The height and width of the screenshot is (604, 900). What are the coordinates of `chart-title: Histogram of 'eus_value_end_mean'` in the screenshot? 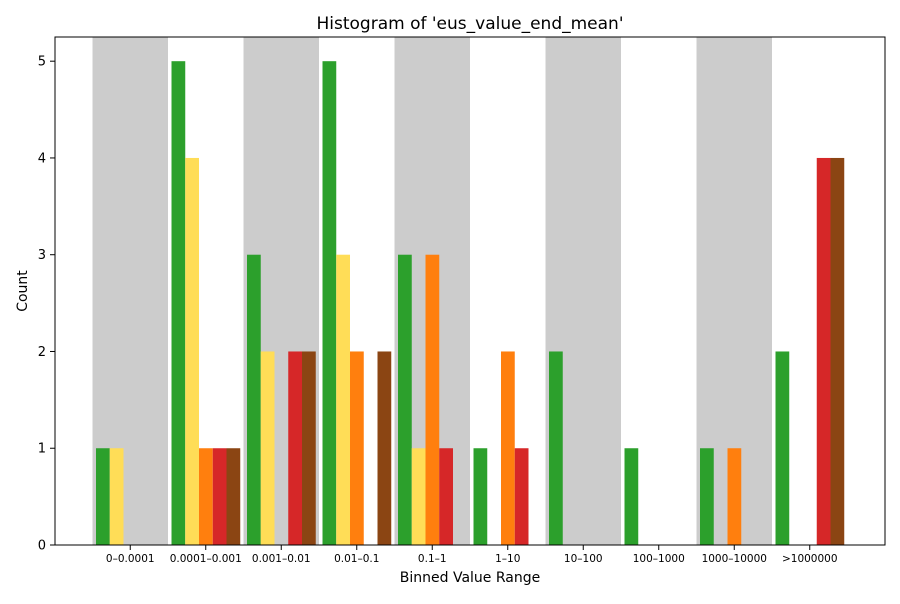 It's located at (470, 24).